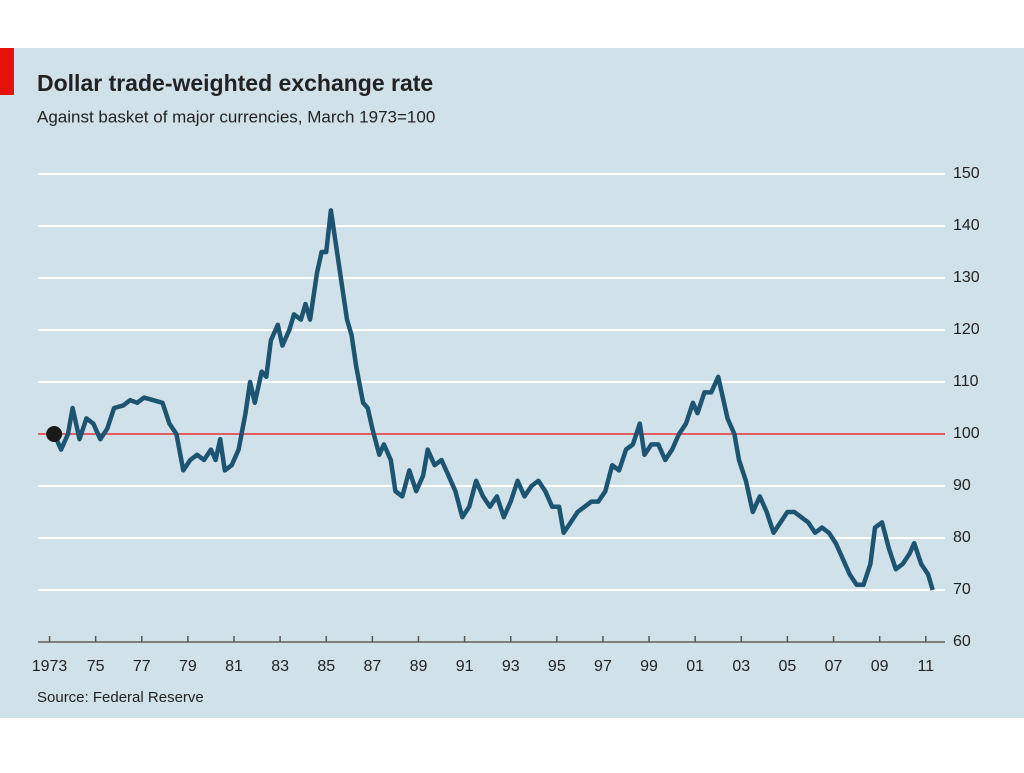 The image size is (1024, 773). What do you see at coordinates (372, 666) in the screenshot?
I see `x-tick-label: 87` at bounding box center [372, 666].